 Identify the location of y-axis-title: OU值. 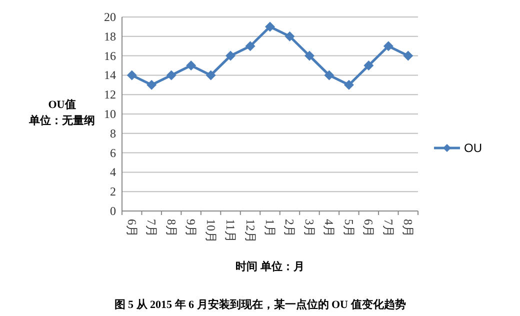
(62, 105).